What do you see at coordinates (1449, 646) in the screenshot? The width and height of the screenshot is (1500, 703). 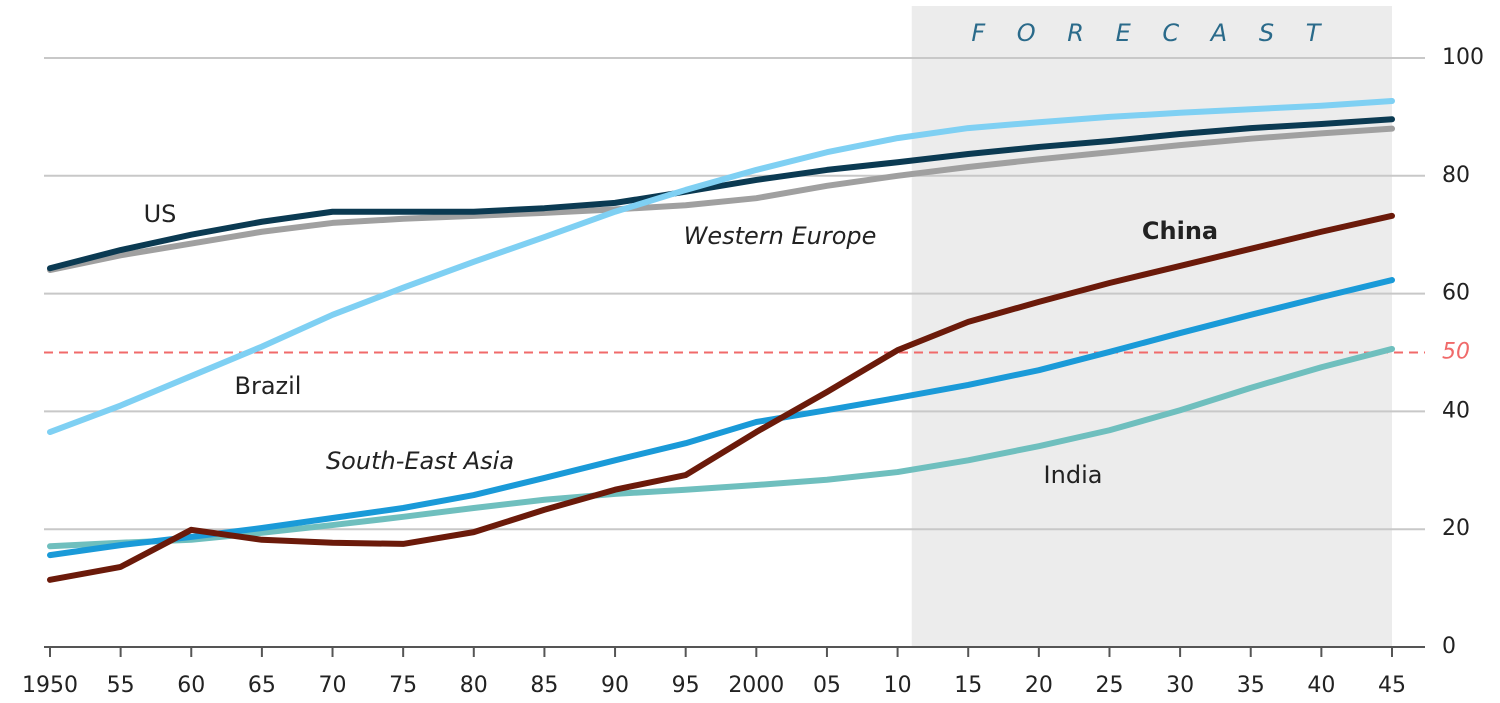 I see `y-tick-label: 0` at bounding box center [1449, 646].